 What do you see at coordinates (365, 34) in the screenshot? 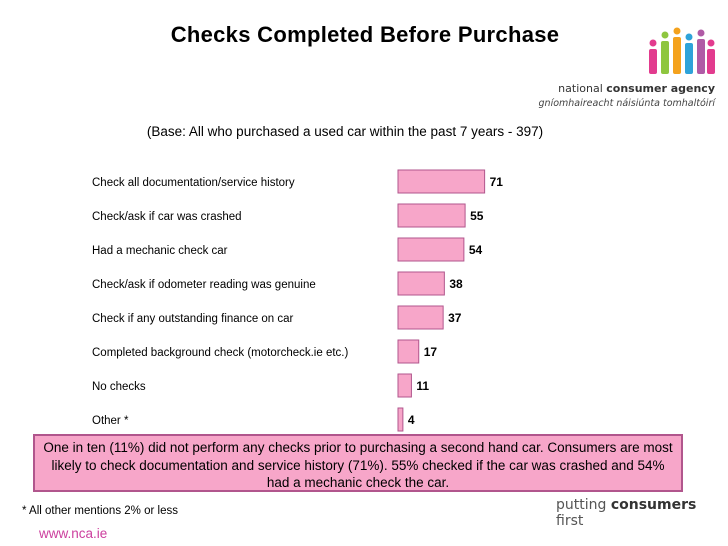
I see `page-title: Checks Completed Before Purchase` at bounding box center [365, 34].